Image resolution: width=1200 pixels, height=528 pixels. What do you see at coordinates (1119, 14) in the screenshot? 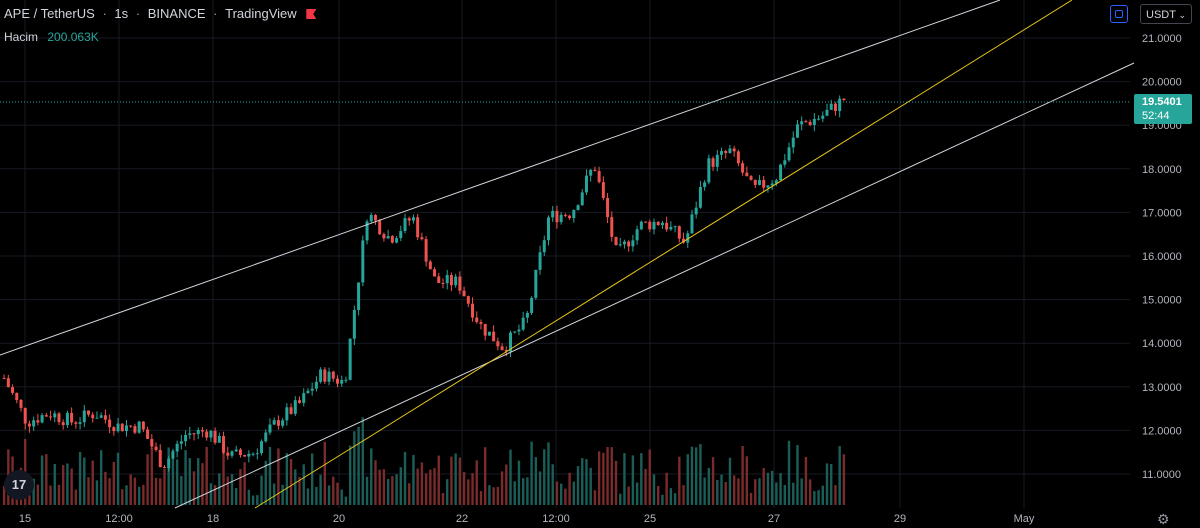
I see `sync-icon` at bounding box center [1119, 14].